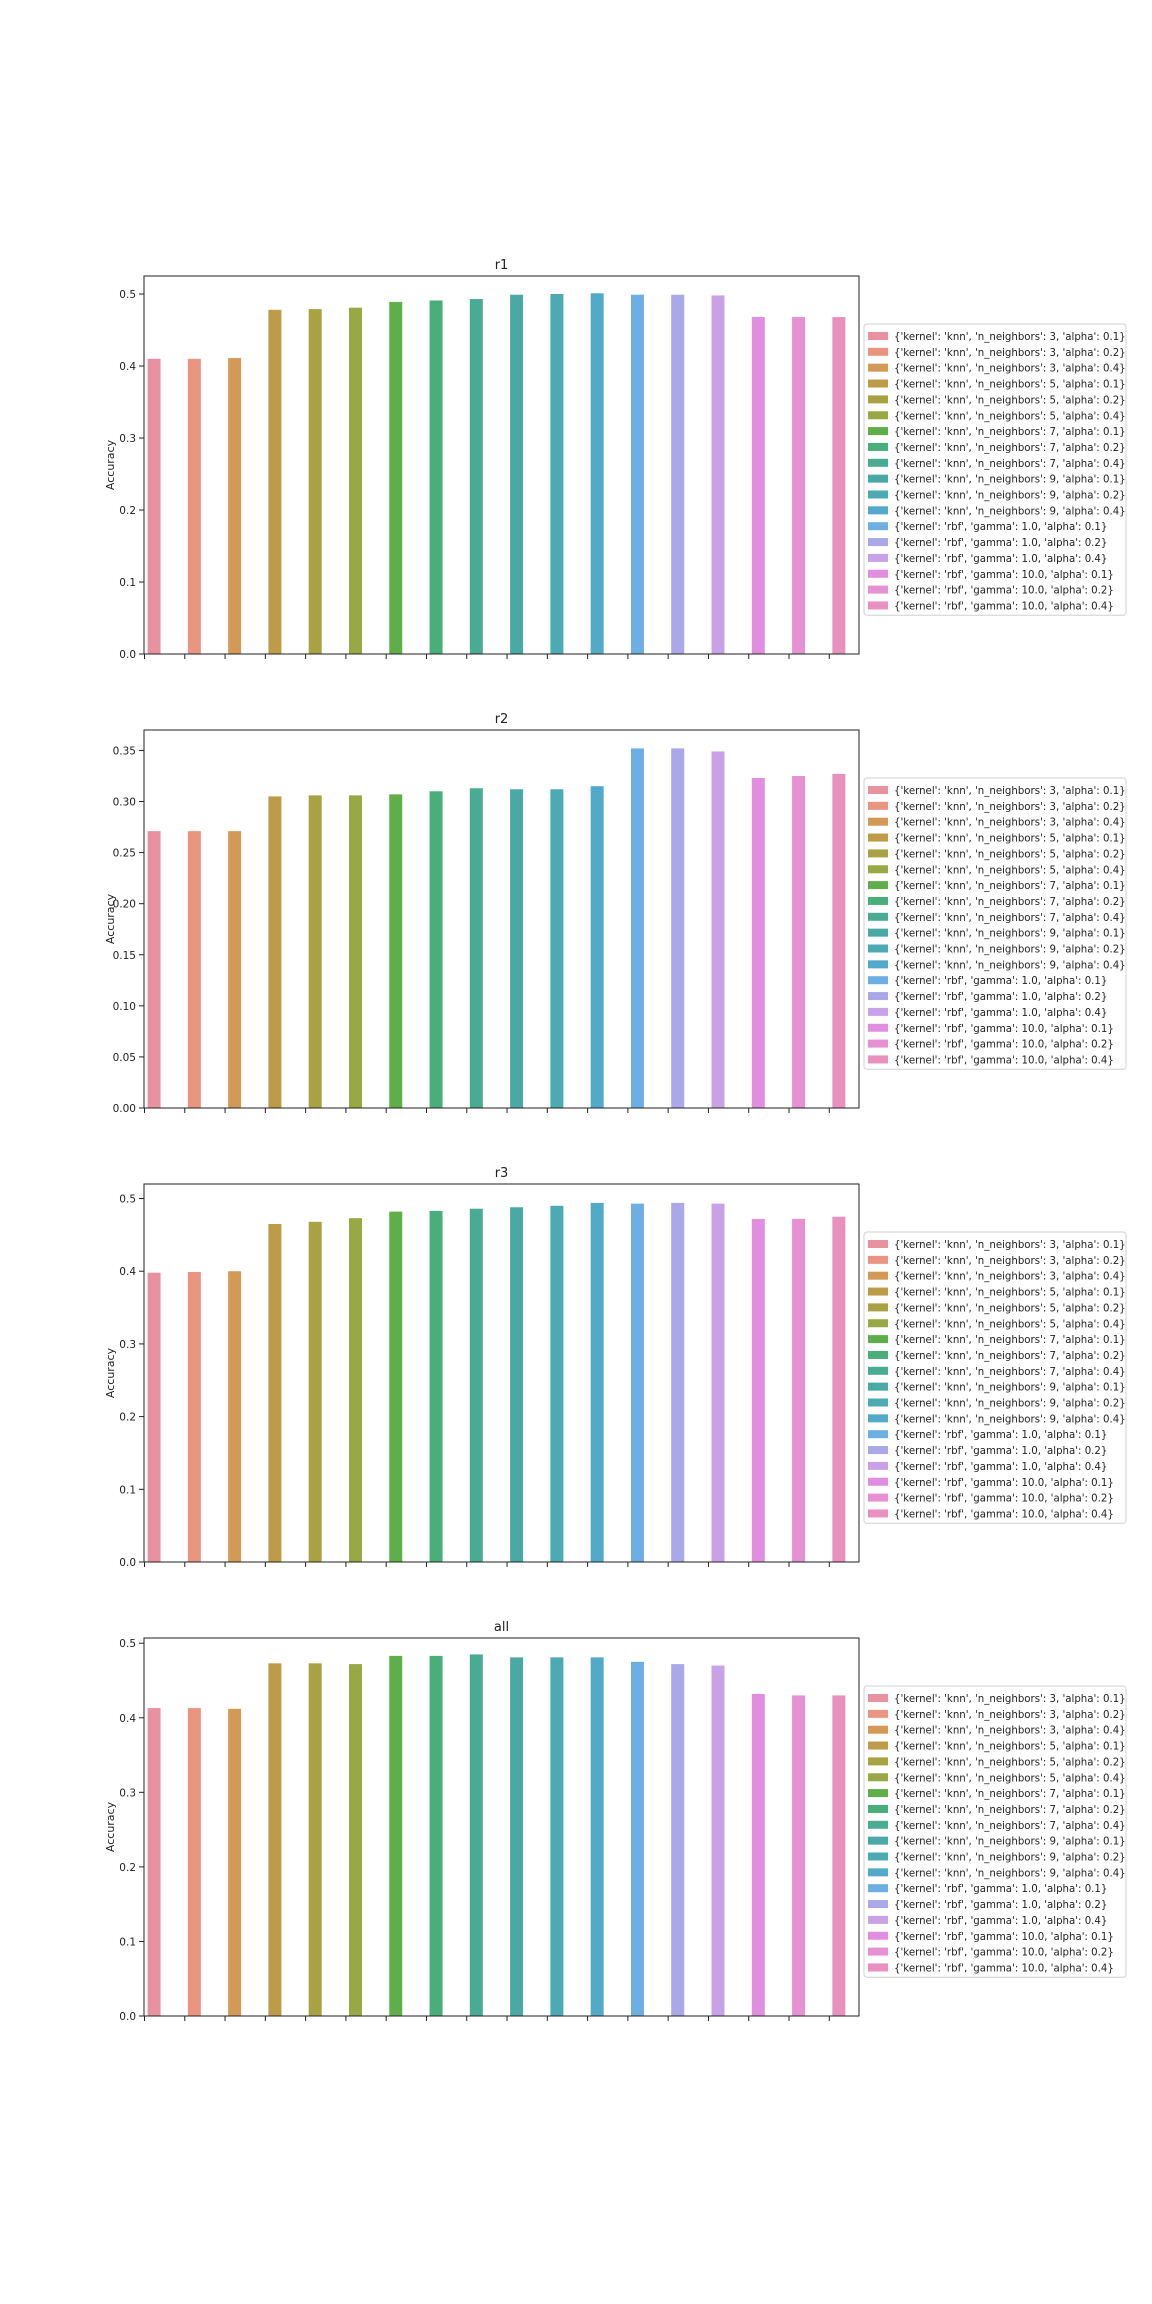 This screenshot has height=2304, width=1152. I want to click on y-tick-label: 0.15, so click(124, 956).